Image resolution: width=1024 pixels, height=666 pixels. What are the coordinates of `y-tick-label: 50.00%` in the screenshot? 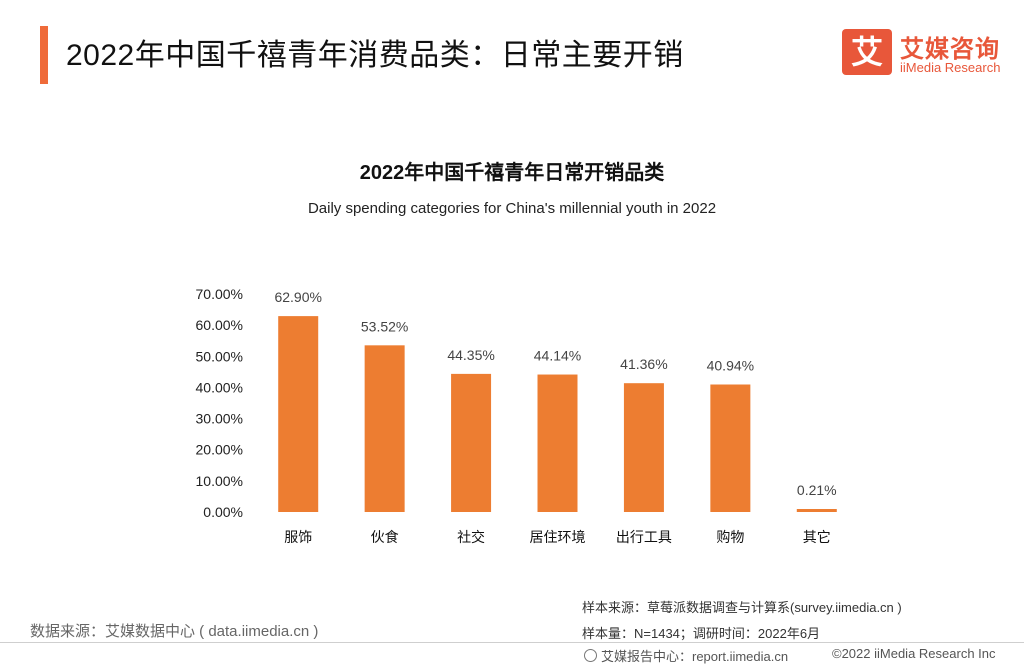 It's located at (219, 356).